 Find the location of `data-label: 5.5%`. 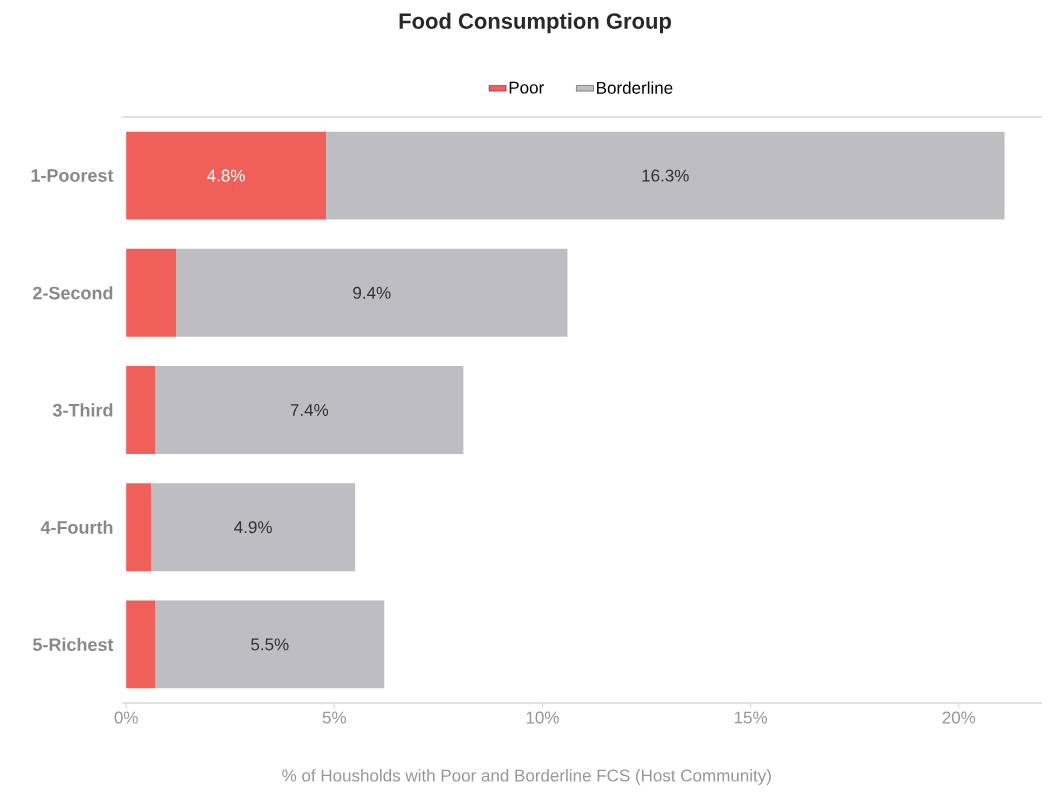

data-label: 5.5% is located at coordinates (270, 644).